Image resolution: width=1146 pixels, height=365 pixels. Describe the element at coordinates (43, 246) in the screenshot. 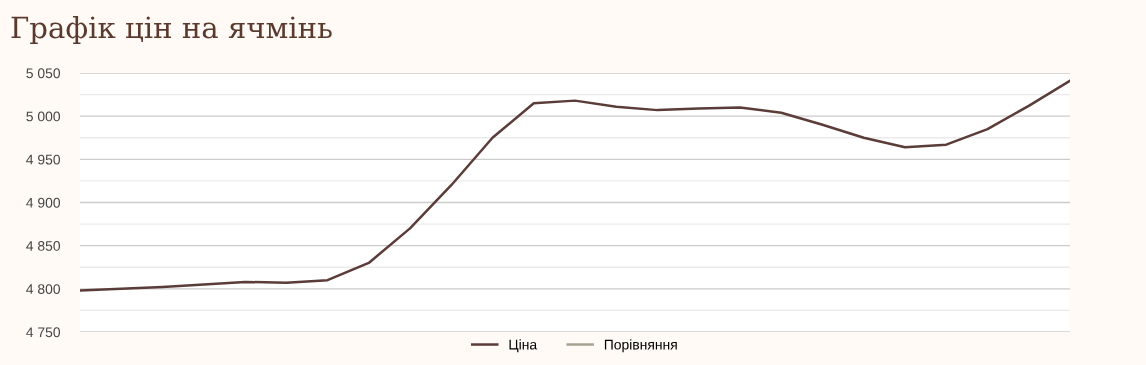

I see `y-tick-label: 4 850` at that location.